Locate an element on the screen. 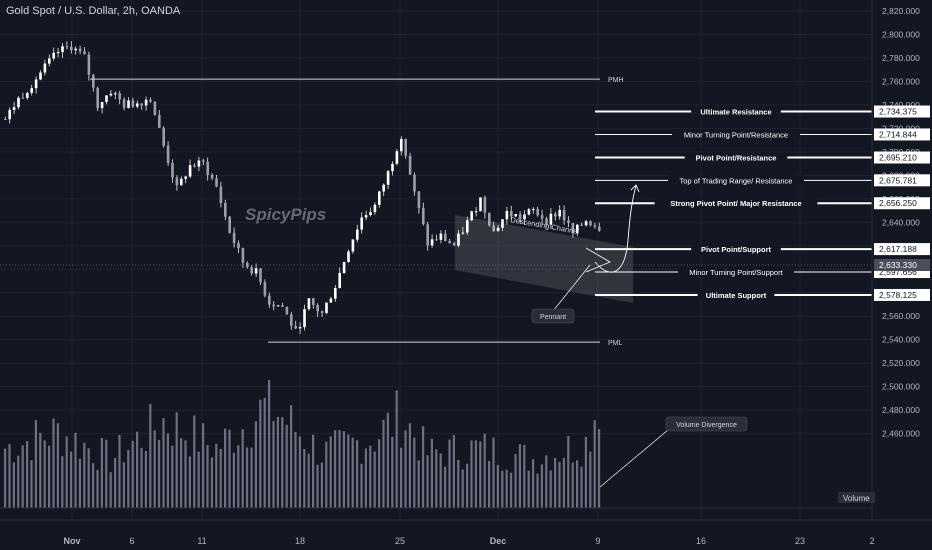  volume-tag is located at coordinates (856, 497).